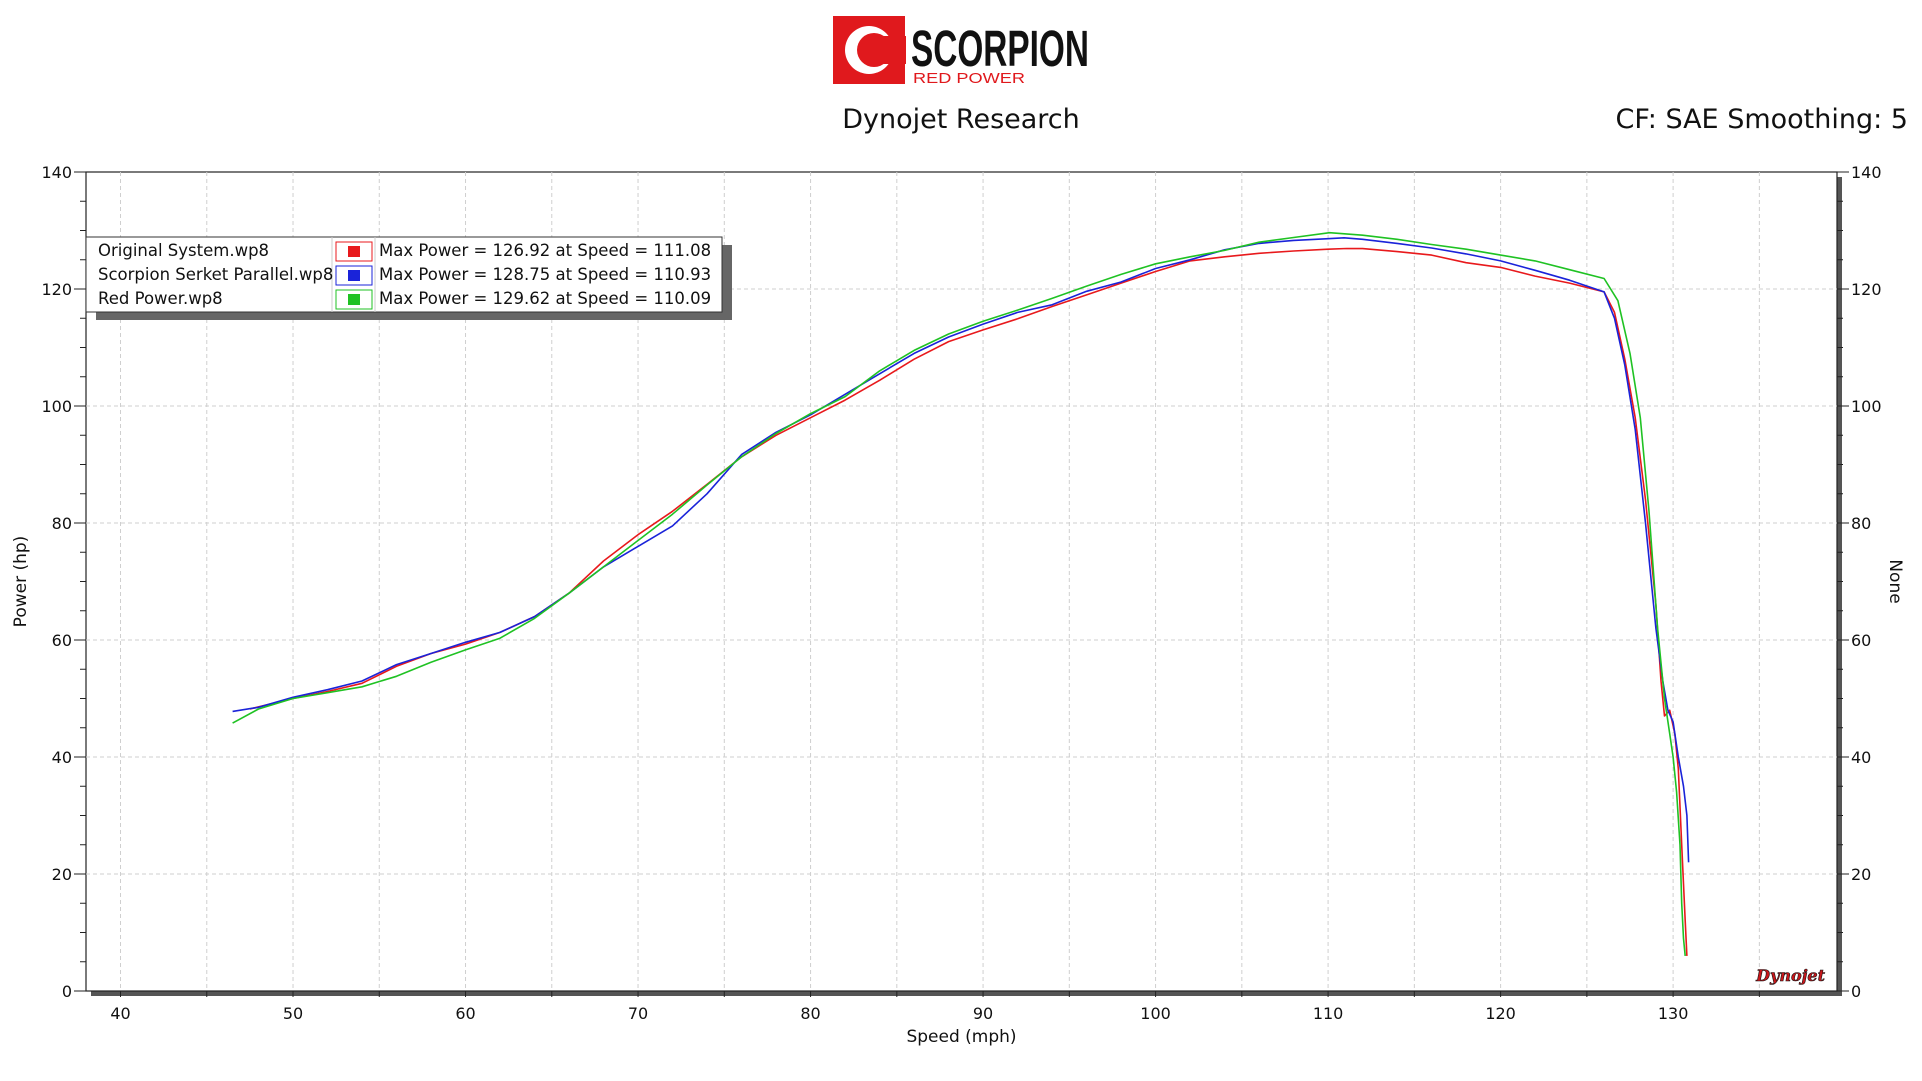 The image size is (1922, 1081). What do you see at coordinates (120, 1013) in the screenshot?
I see `x-tick-label: 40` at bounding box center [120, 1013].